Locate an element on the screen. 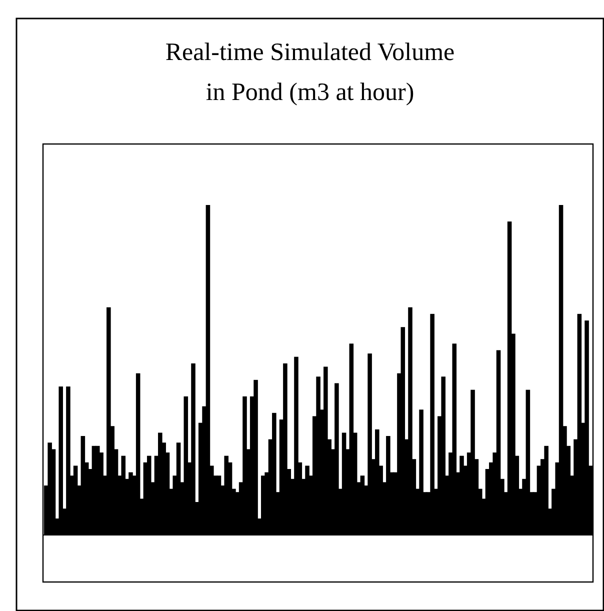 This screenshot has height=611, width=604. chart-title: Real-time Simulated Volume in Pond (m3 at hour) is located at coordinates (310, 72).